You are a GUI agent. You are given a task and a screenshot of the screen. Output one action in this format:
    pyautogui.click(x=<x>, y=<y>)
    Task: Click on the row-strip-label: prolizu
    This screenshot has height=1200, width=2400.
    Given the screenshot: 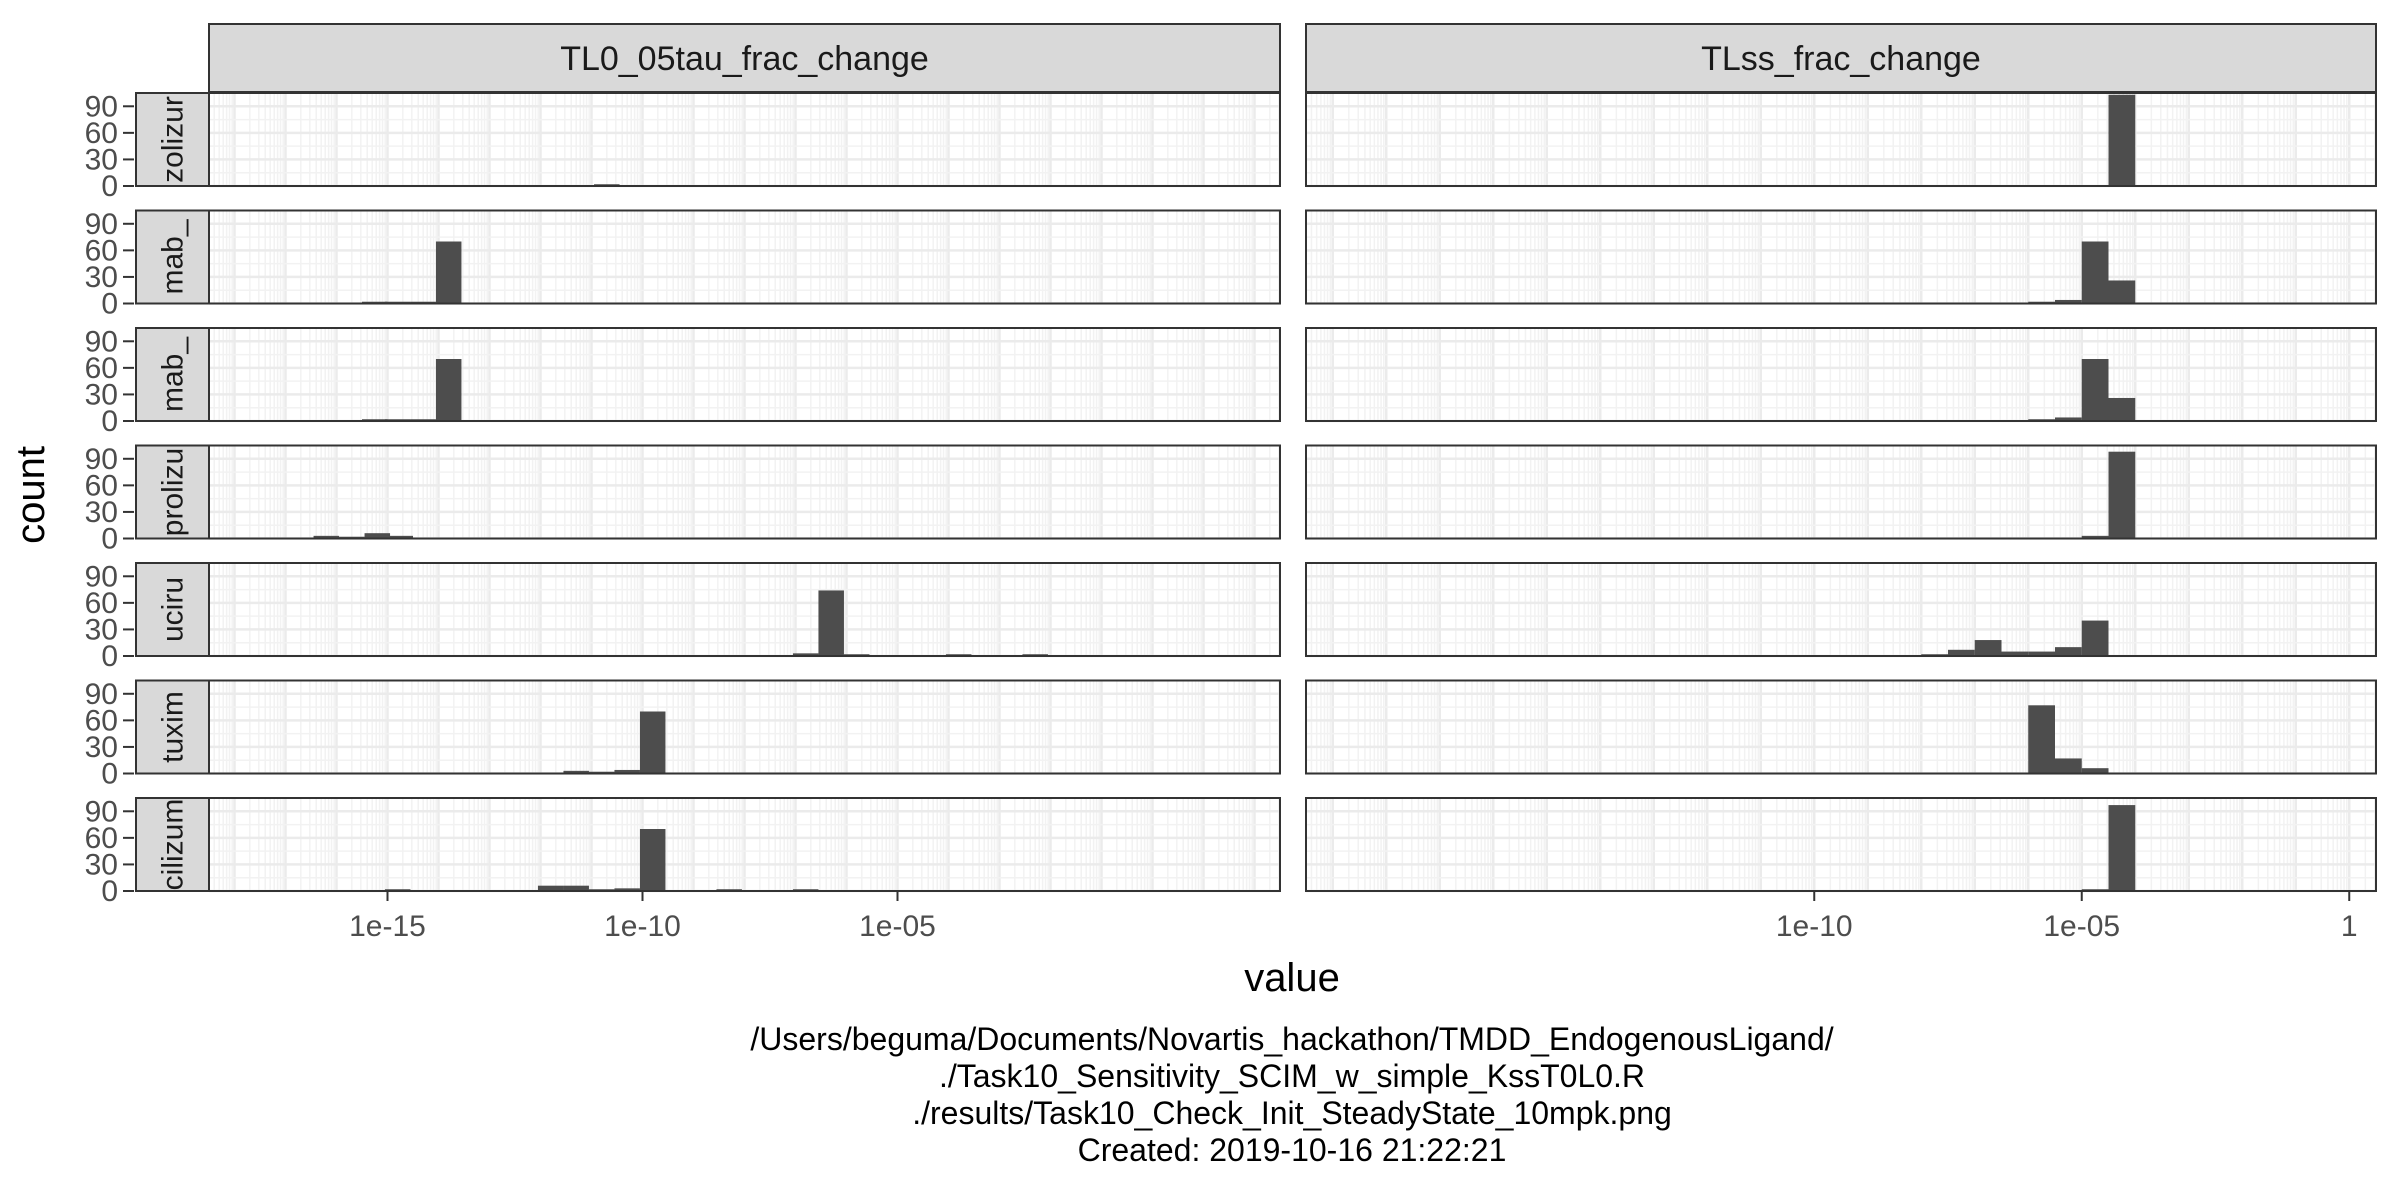 What is the action you would take?
    pyautogui.click(x=173, y=492)
    